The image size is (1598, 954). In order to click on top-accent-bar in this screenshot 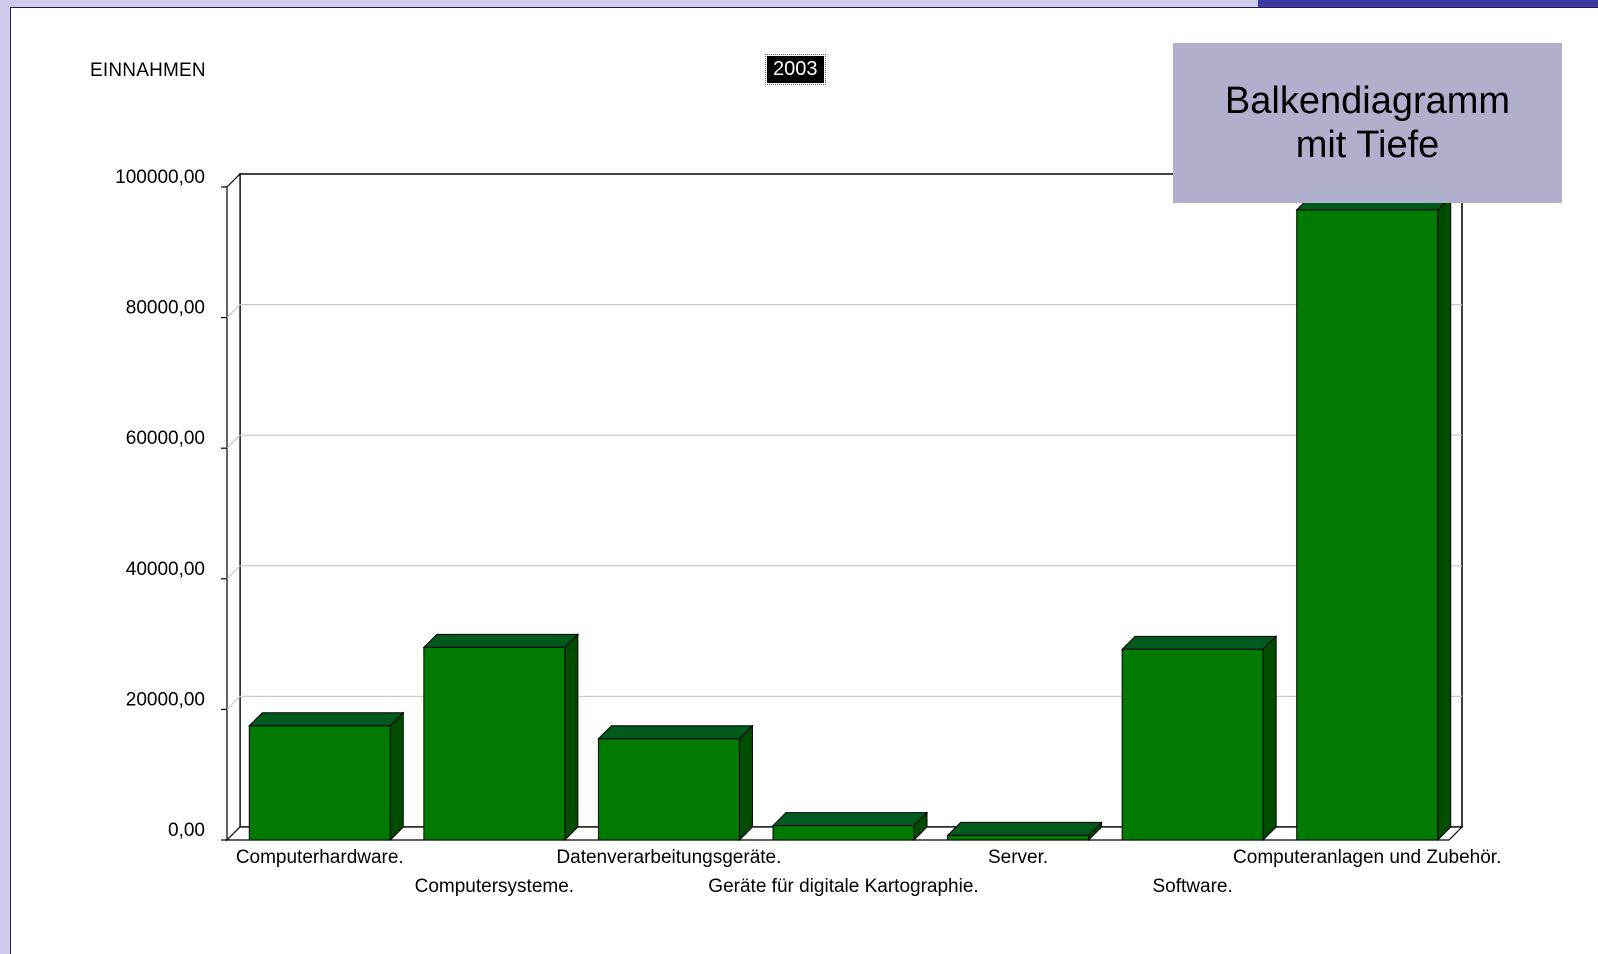, I will do `click(1428, 4)`.